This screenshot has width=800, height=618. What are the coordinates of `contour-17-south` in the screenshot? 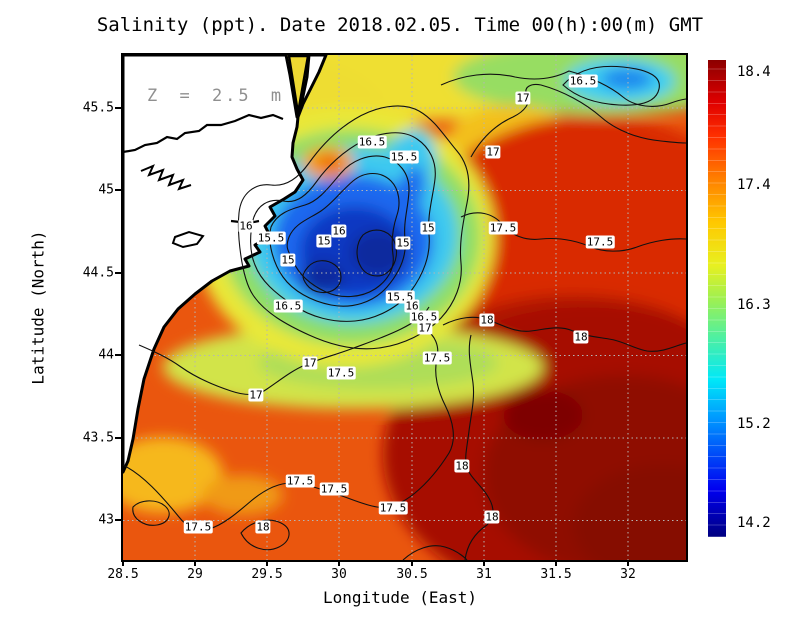 It's located at (284, 351).